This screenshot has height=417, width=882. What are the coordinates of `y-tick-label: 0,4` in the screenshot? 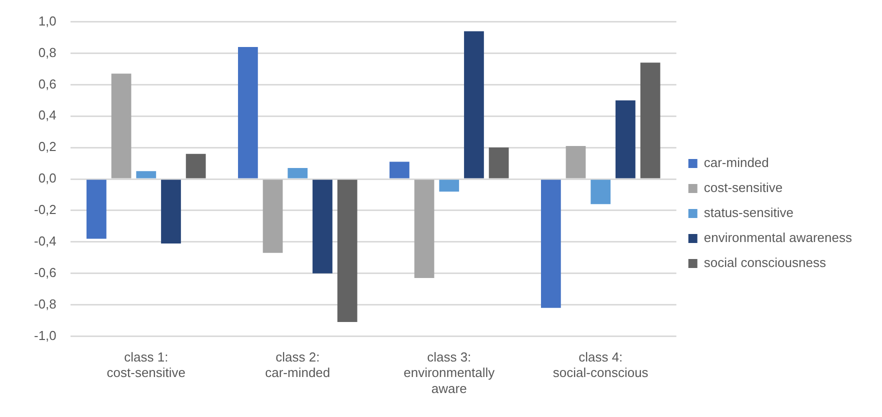 It's located at (47, 115).